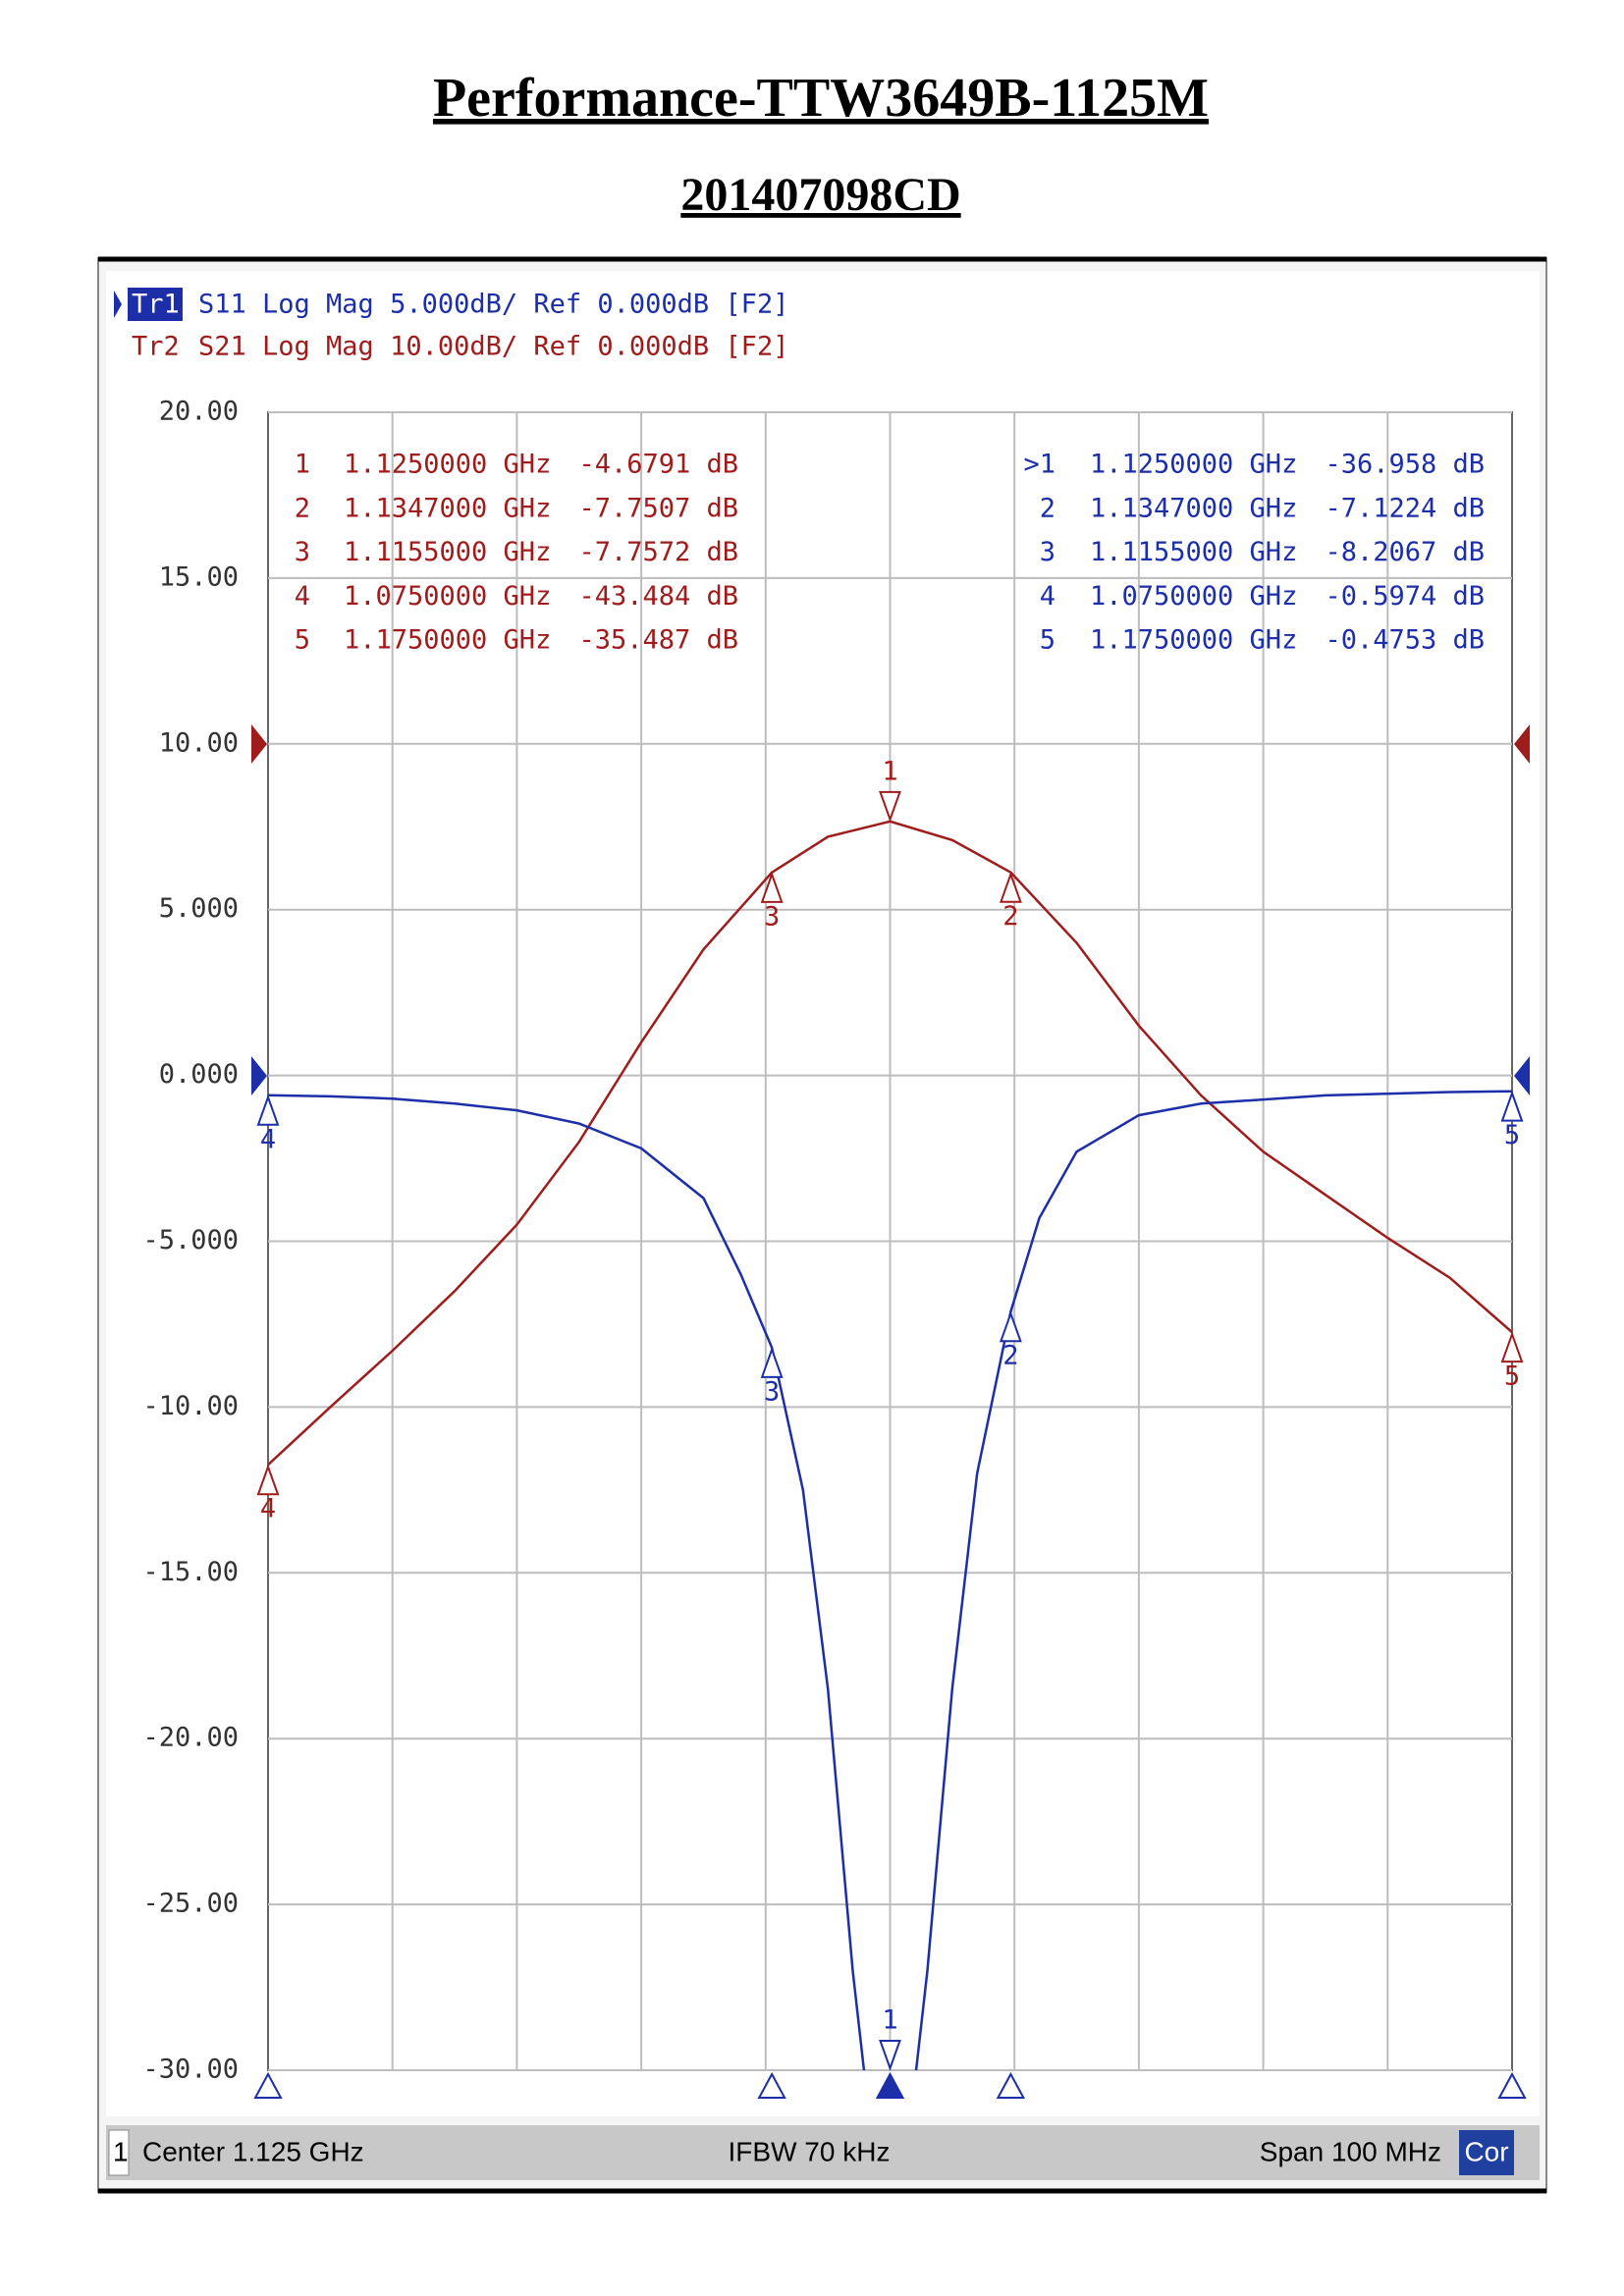 The image size is (1624, 2296). Describe the element at coordinates (190, 1904) in the screenshot. I see `y-tick-label: -25.00` at that location.